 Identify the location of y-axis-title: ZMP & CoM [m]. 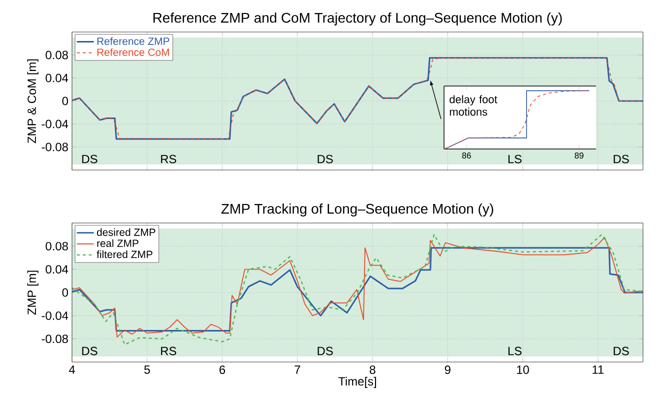
(32, 101).